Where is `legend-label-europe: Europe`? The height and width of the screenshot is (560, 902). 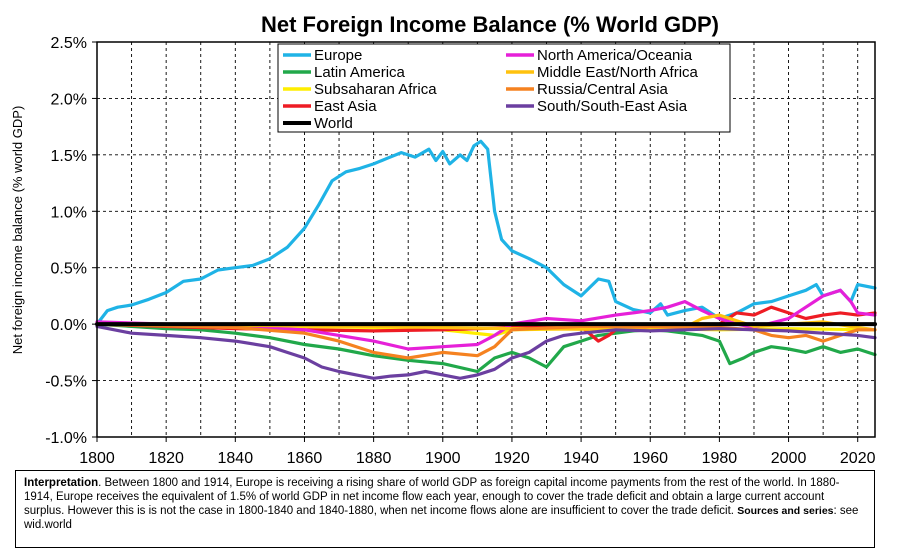 legend-label-europe: Europe is located at coordinates (338, 55).